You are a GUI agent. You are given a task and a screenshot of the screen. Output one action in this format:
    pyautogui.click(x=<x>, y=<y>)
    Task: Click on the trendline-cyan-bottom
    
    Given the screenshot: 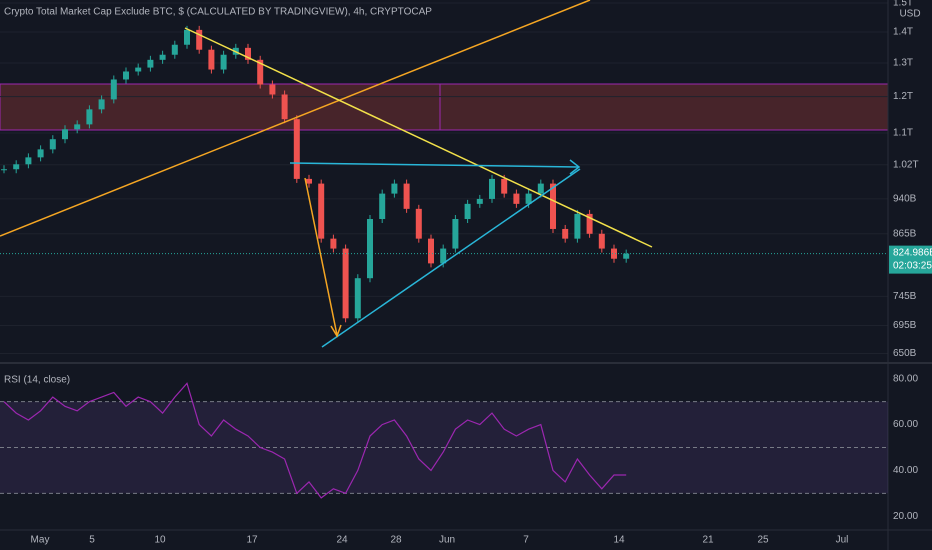 What is the action you would take?
    pyautogui.click(x=451, y=258)
    